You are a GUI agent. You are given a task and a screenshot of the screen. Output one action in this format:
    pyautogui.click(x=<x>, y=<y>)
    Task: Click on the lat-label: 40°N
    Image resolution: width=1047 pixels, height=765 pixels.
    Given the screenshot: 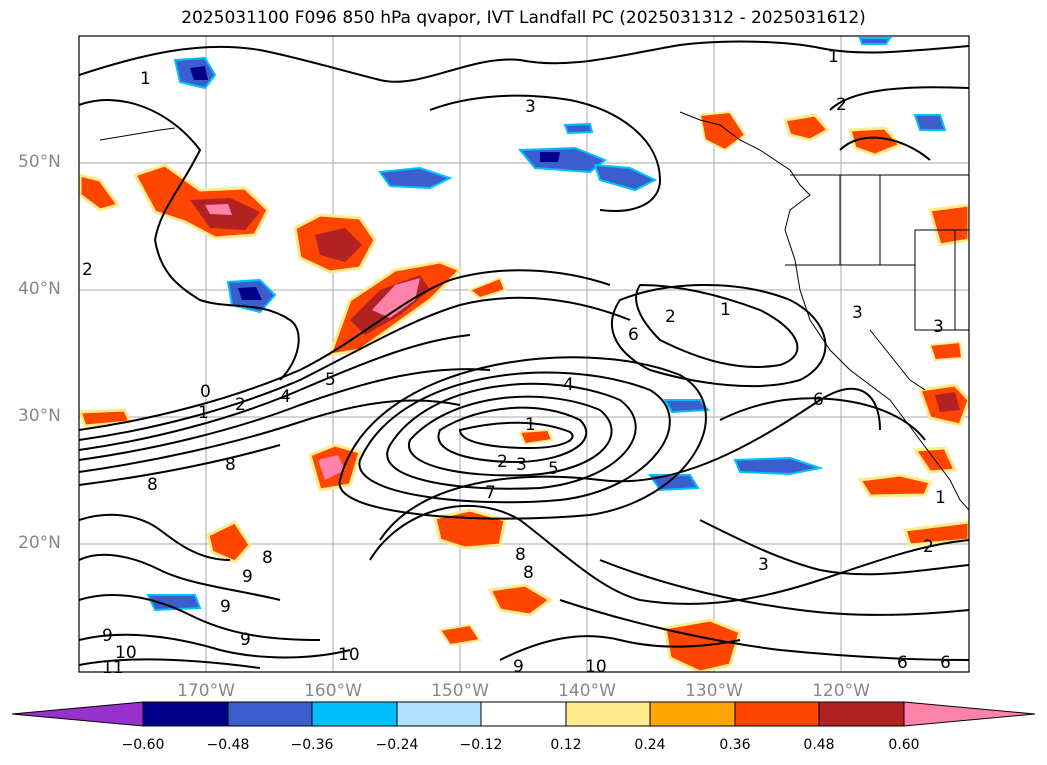 What is the action you would take?
    pyautogui.click(x=39, y=289)
    